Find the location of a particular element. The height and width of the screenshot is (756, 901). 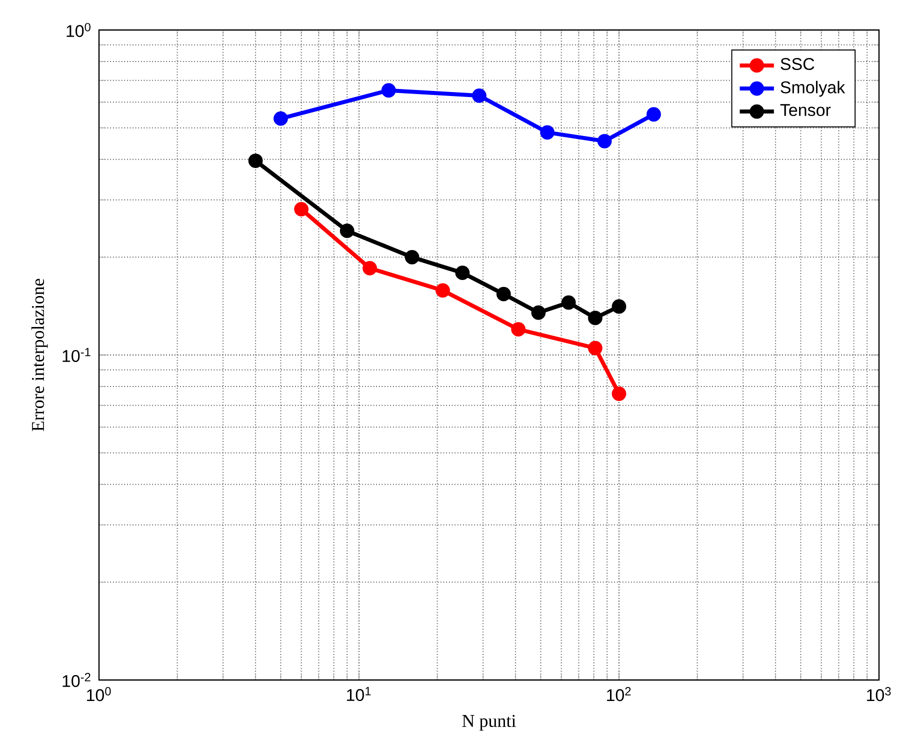

y-tick-label: 10$^{-2}$ is located at coordinates (76, 680).